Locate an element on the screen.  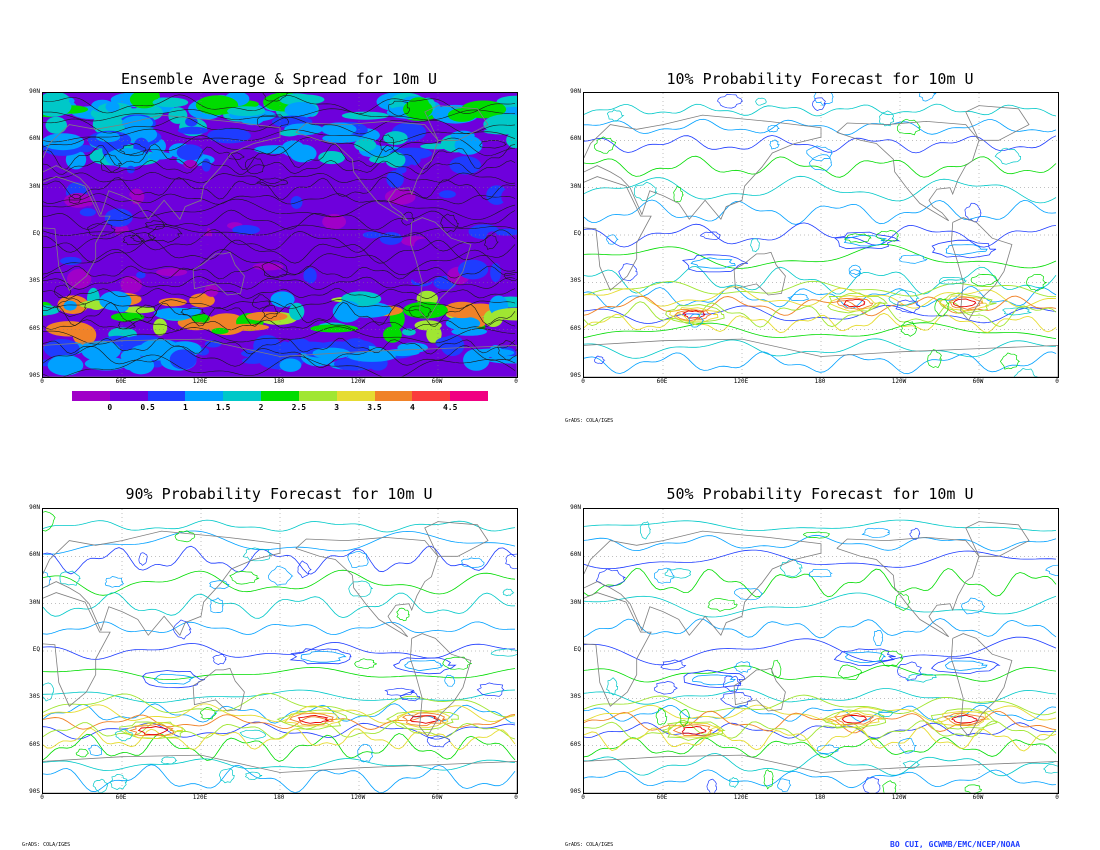
coastlines is located at coordinates (821, 657).